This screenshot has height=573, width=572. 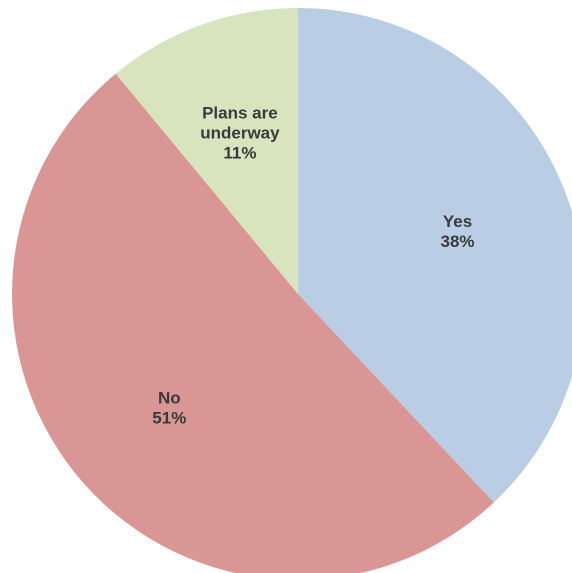 What do you see at coordinates (239, 153) in the screenshot?
I see `slice-value-label: 11%` at bounding box center [239, 153].